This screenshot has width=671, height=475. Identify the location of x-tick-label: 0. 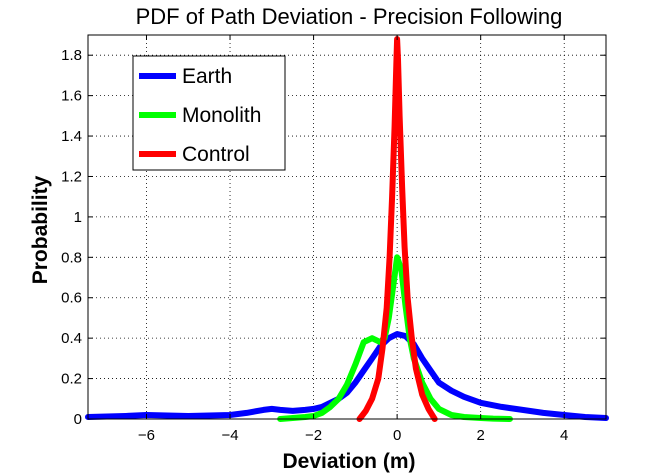
(397, 435).